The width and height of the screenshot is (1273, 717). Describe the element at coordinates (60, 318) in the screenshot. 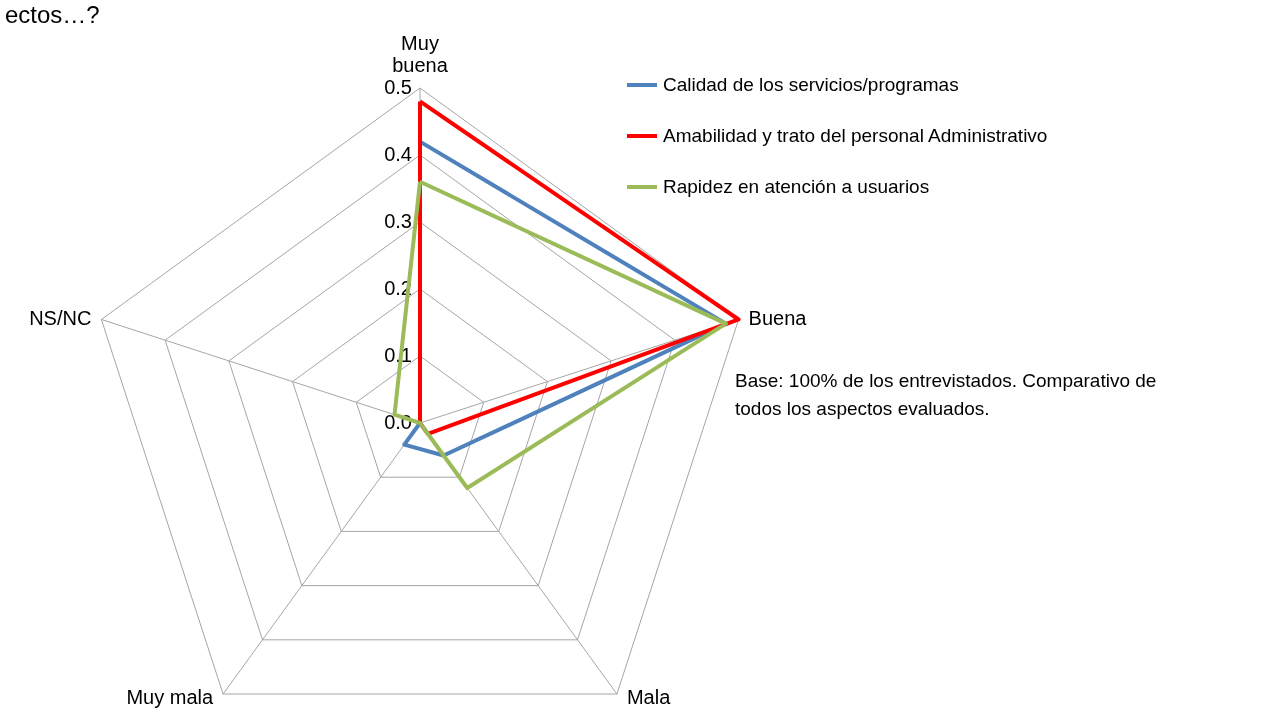

I see `spoke-label: NS/NC` at that location.